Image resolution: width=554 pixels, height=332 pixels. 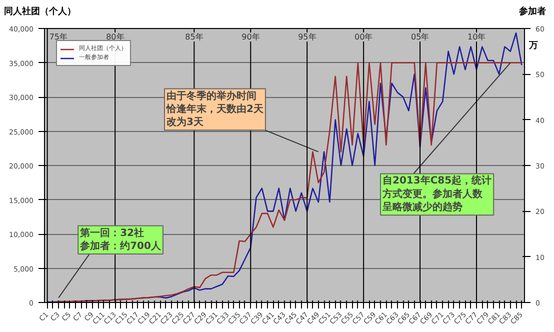 I want to click on ref-line-label: 10年, so click(x=477, y=37).